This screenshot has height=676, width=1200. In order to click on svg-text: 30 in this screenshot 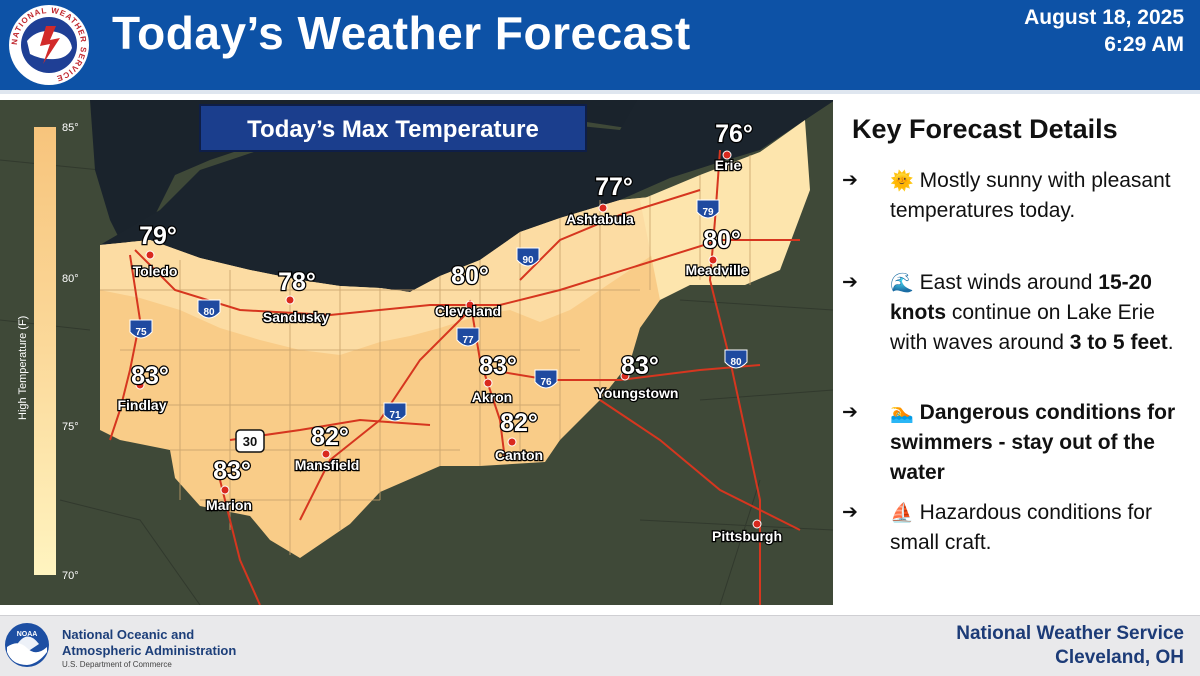, I will do `click(250, 441)`.